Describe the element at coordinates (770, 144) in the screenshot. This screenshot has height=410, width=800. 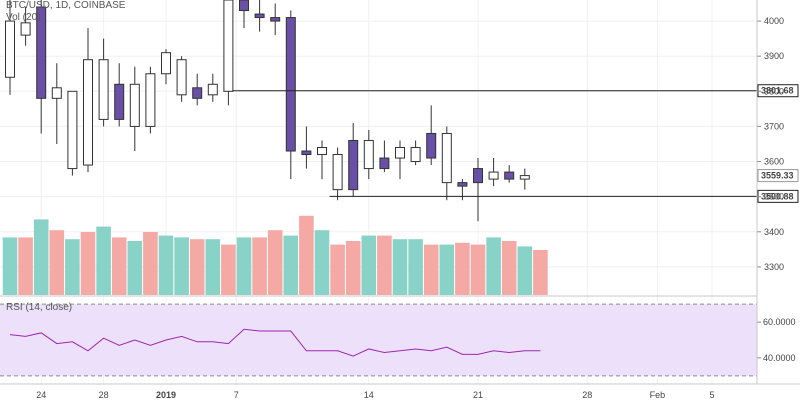
I see `price-axis: 3300 3400 3500 3600 3700 3800 3900 4000` at that location.